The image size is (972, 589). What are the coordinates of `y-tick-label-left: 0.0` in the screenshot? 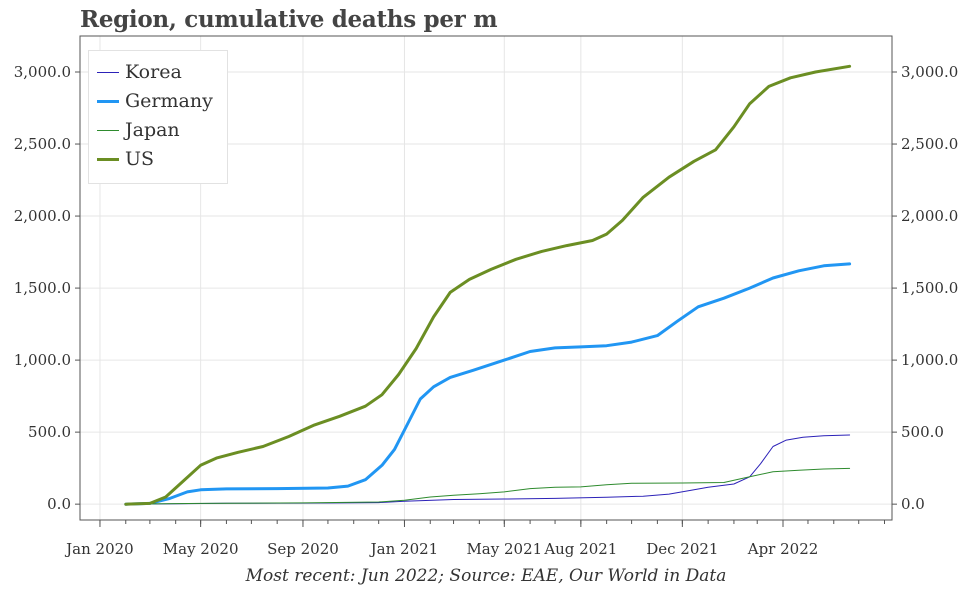 It's located at (59, 504).